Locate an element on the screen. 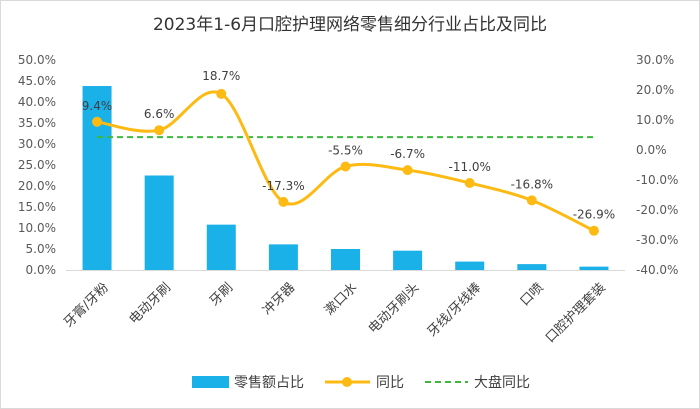 This screenshot has height=409, width=700. y-left-tick-label: 10.0% is located at coordinates (37, 228).